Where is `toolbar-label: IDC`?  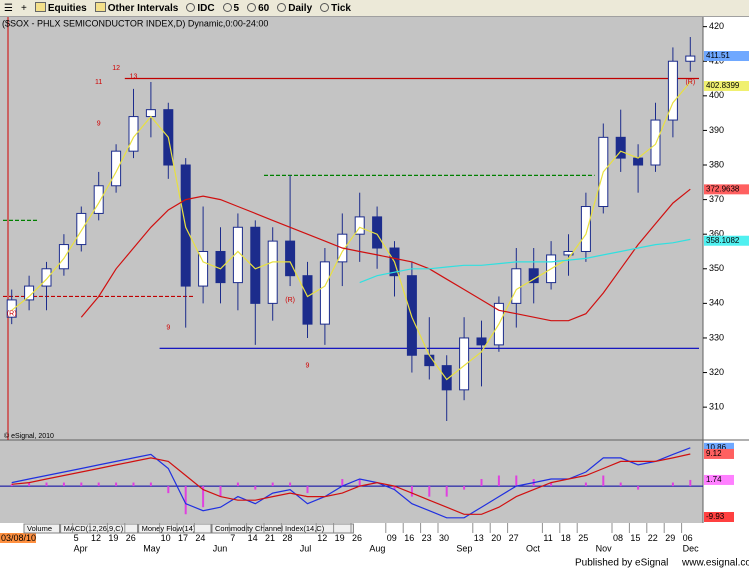
toolbar-label: IDC is located at coordinates (206, 8).